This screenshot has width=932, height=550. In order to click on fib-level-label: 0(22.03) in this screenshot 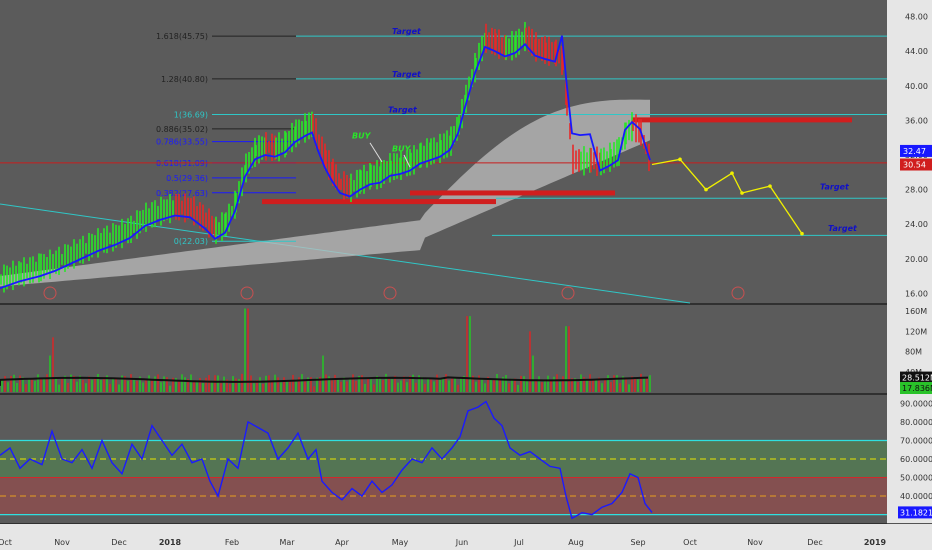, I will do `click(191, 241)`.